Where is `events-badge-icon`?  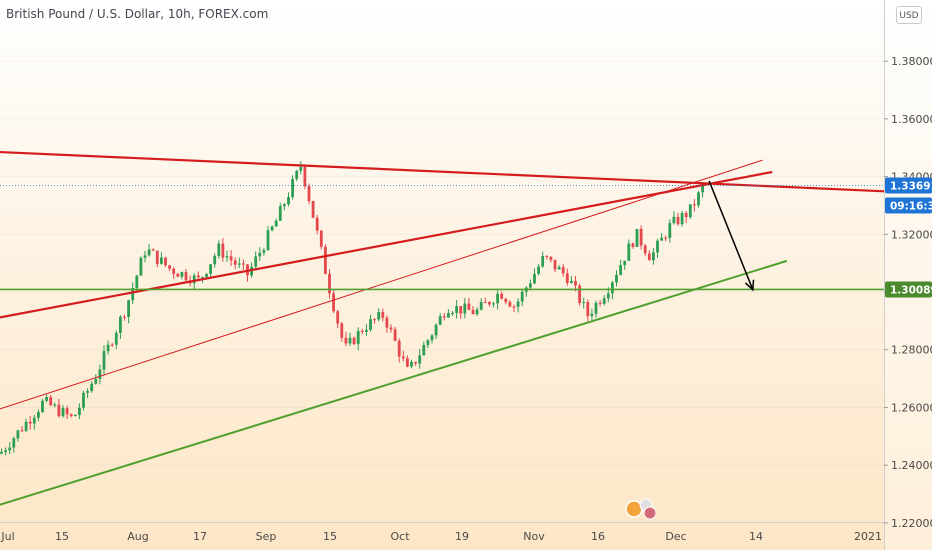
events-badge-icon is located at coordinates (641, 509).